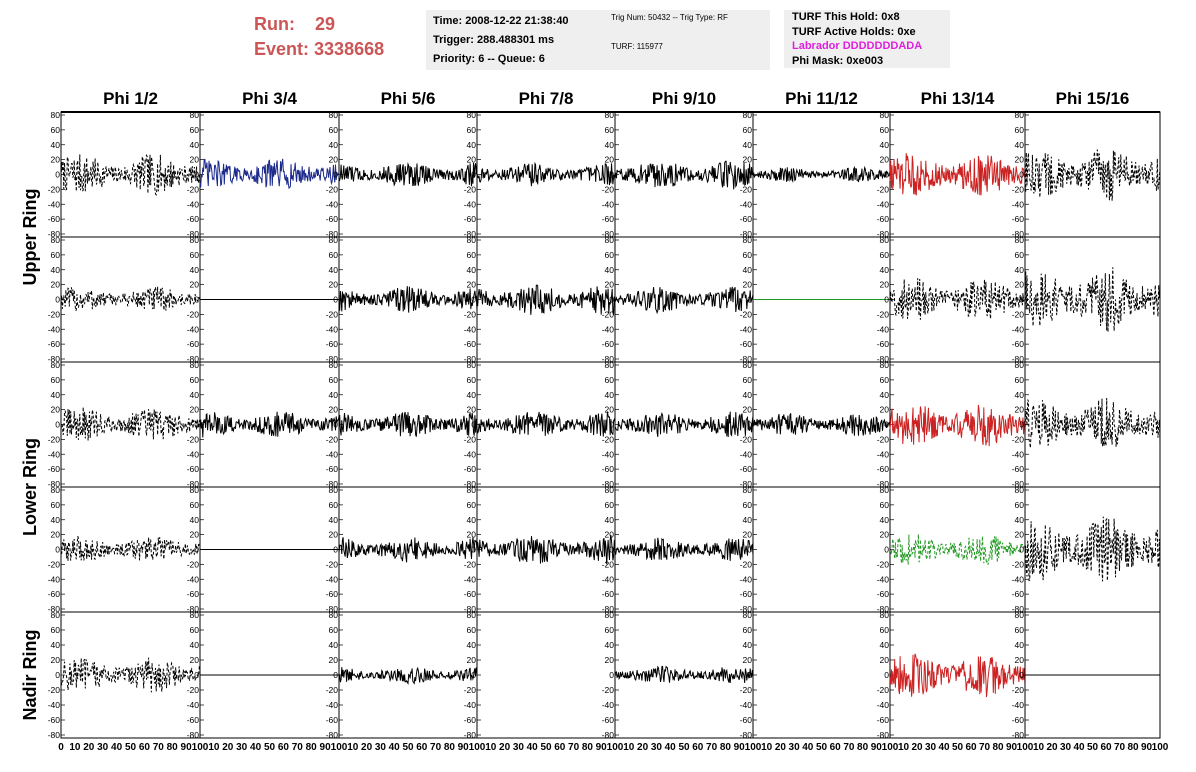  What do you see at coordinates (854, 31) in the screenshot?
I see `turf-active-holds-text: TURF Active Holds: 0xe` at bounding box center [854, 31].